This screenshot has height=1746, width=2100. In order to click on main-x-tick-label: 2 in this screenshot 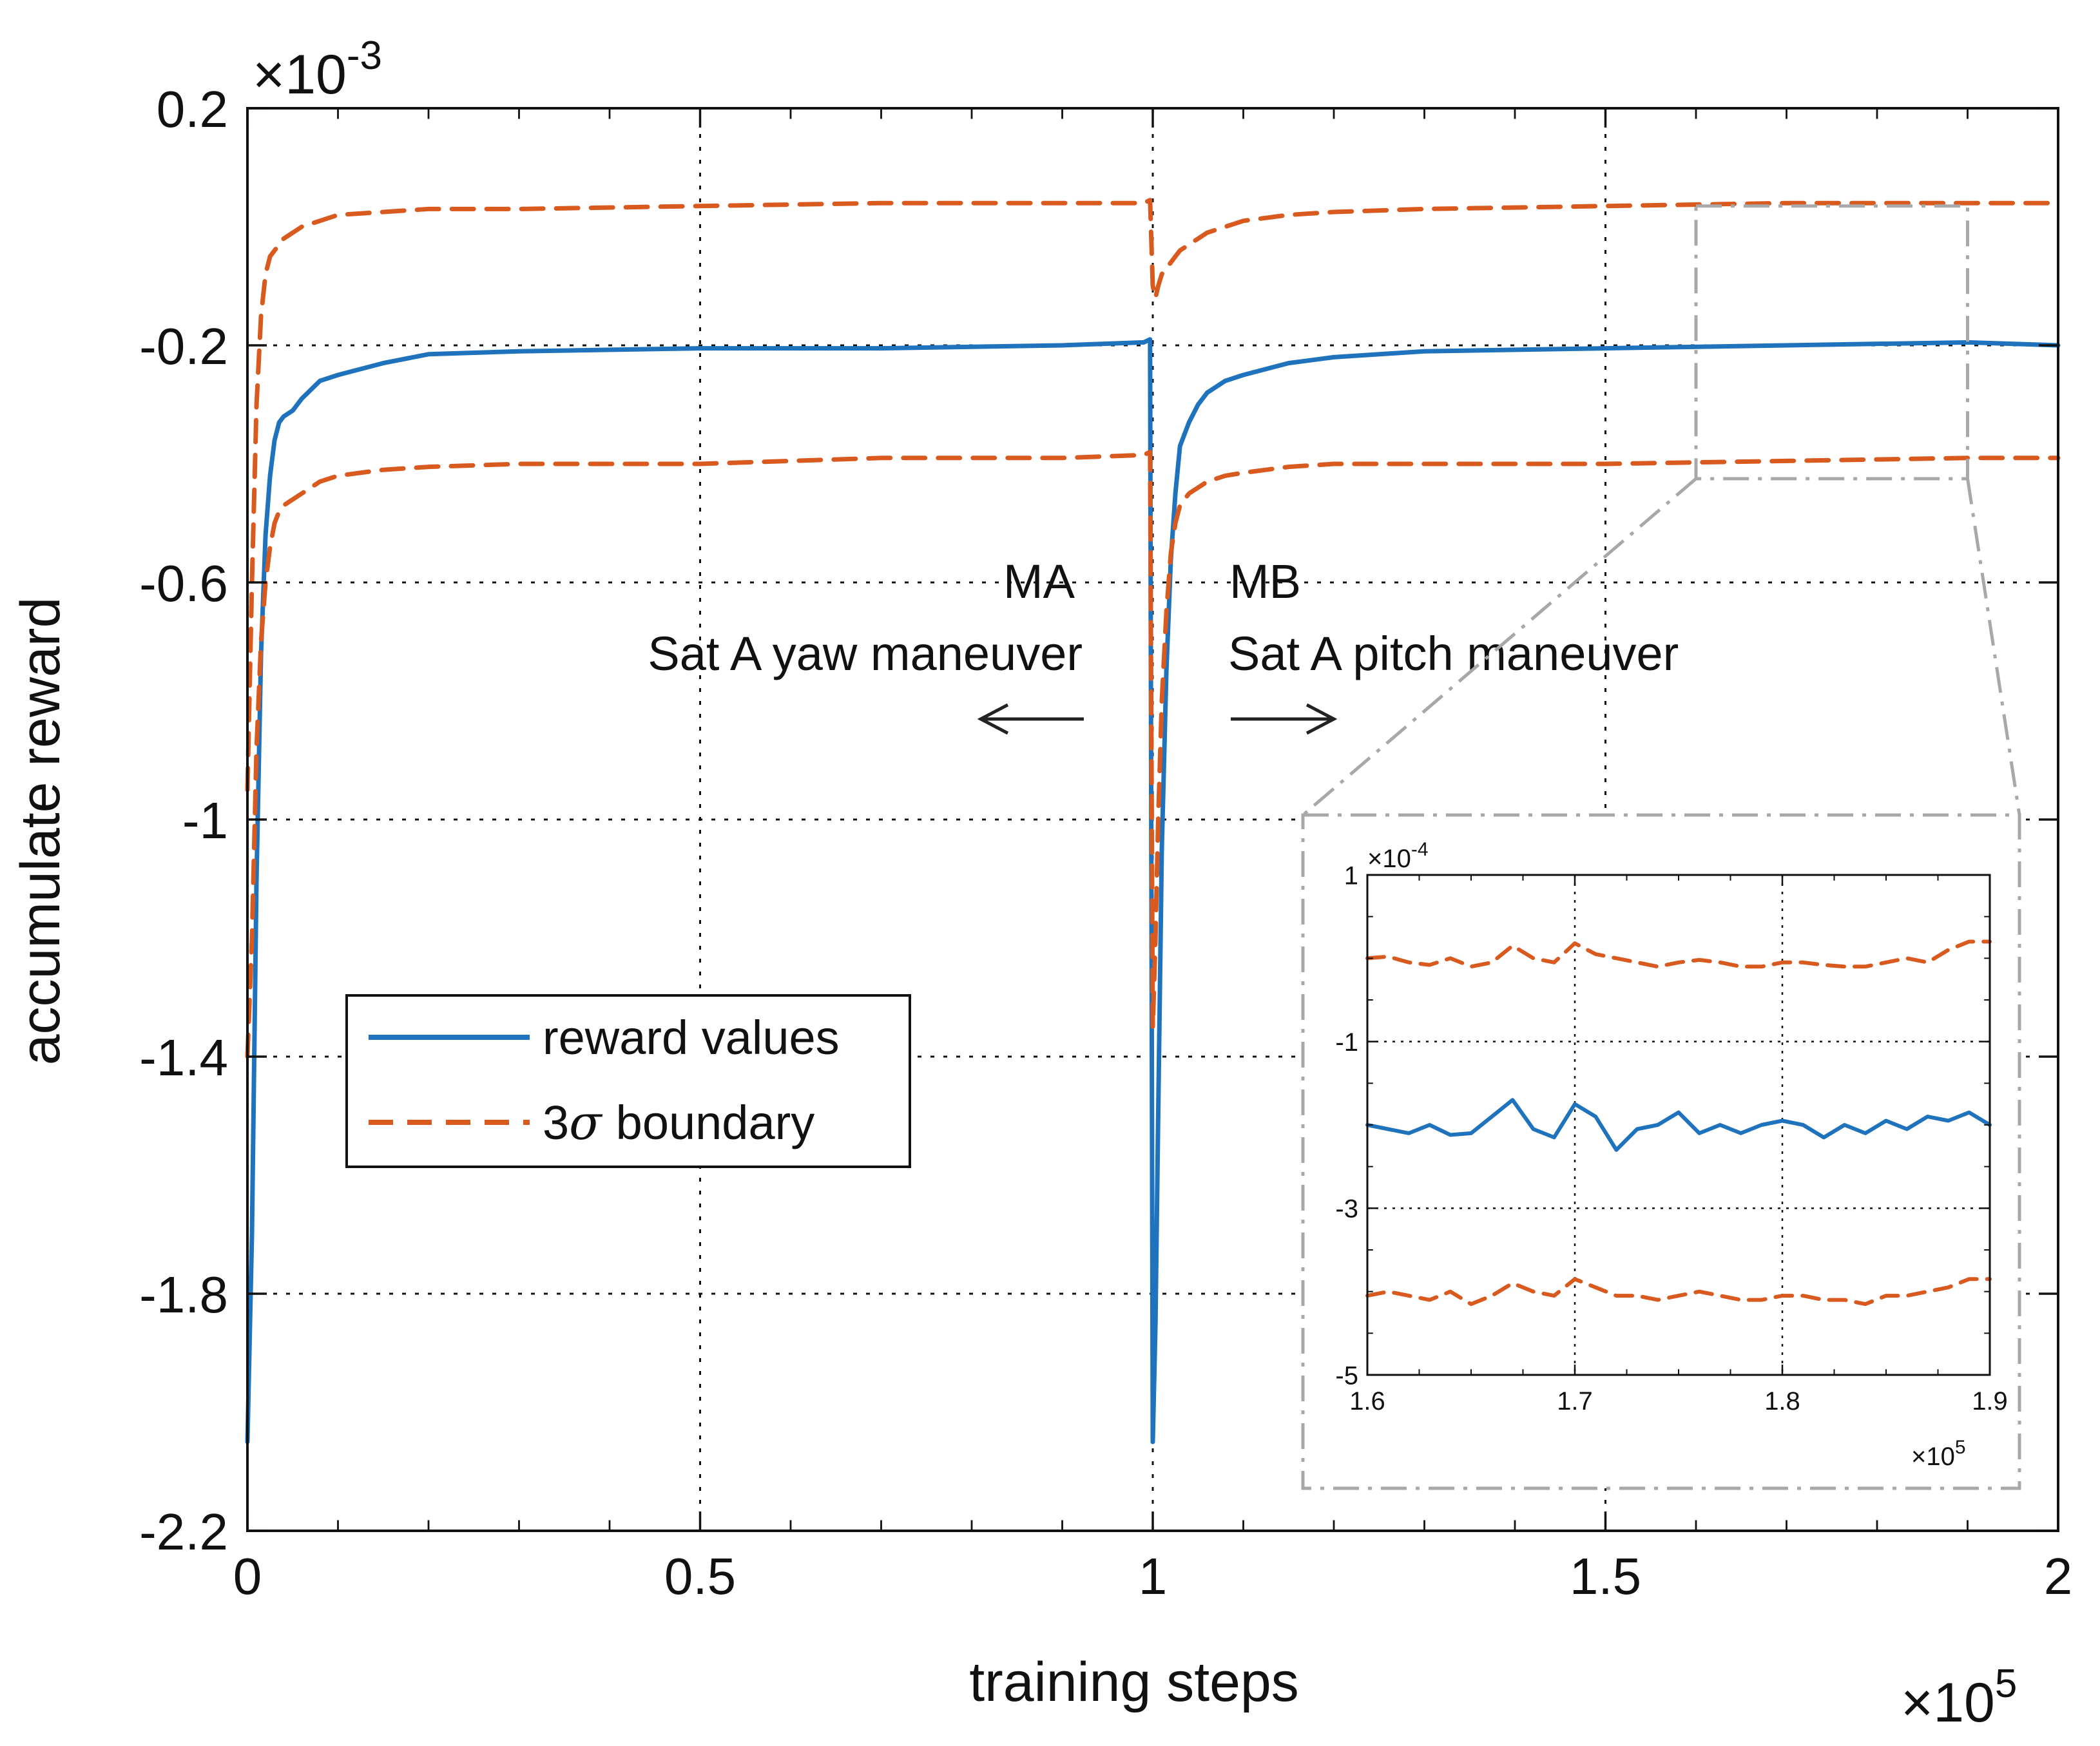, I will do `click(2058, 1577)`.